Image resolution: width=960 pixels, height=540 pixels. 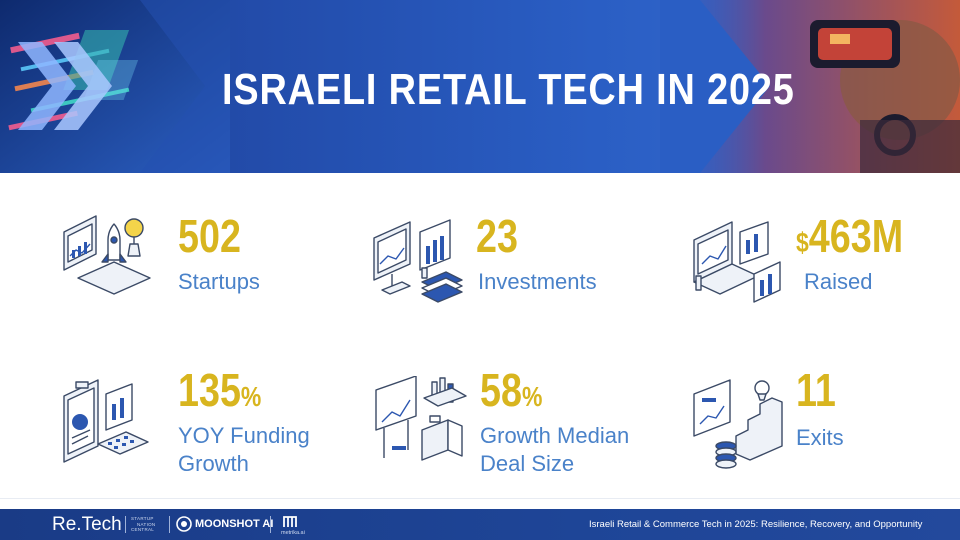 What do you see at coordinates (244, 435) in the screenshot?
I see `stat-label-line: YOY Funding` at bounding box center [244, 435].